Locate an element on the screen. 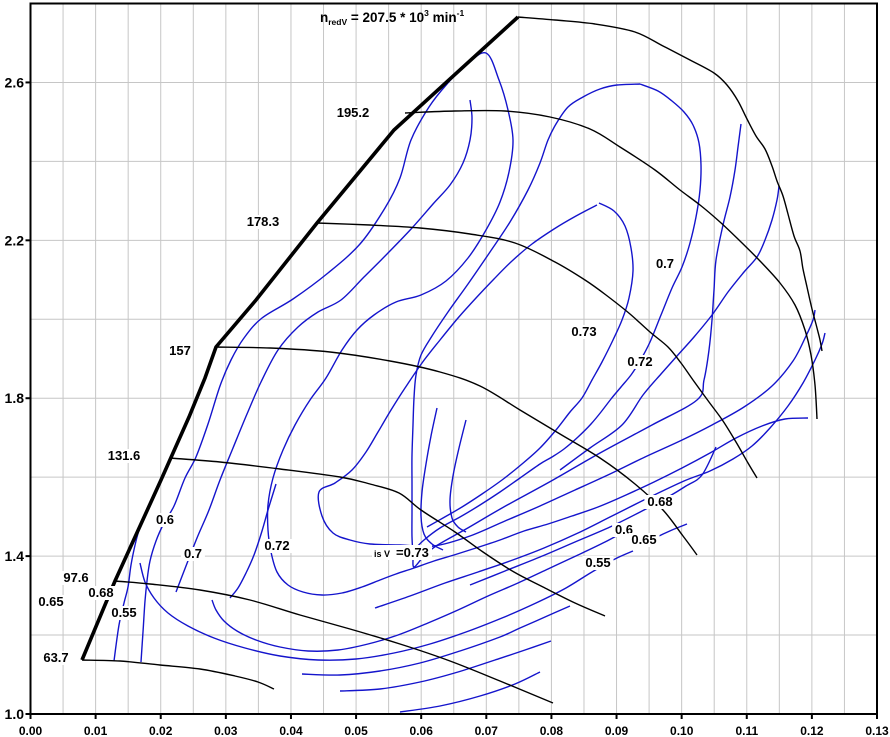  svg-text: 0.04 is located at coordinates (291, 730).